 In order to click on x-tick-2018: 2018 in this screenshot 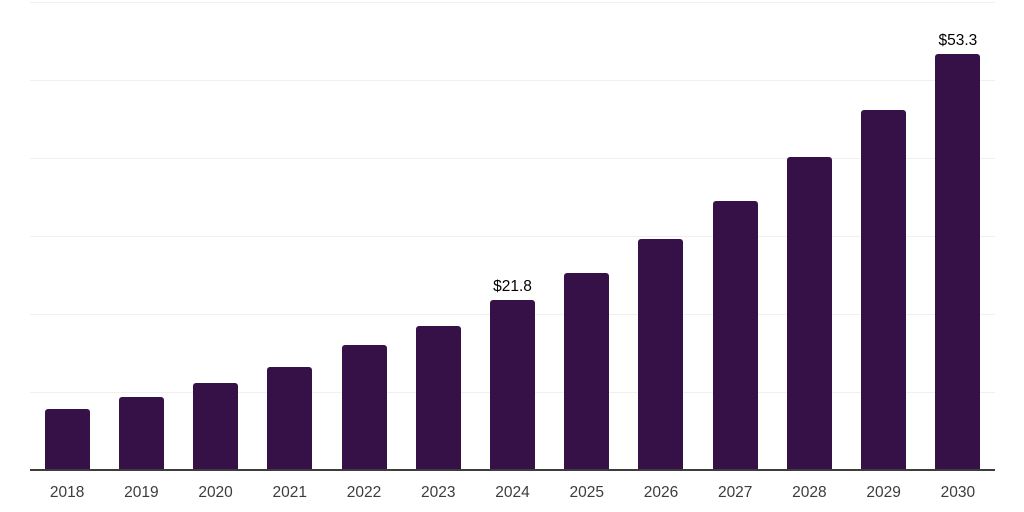, I will do `click(67, 492)`.